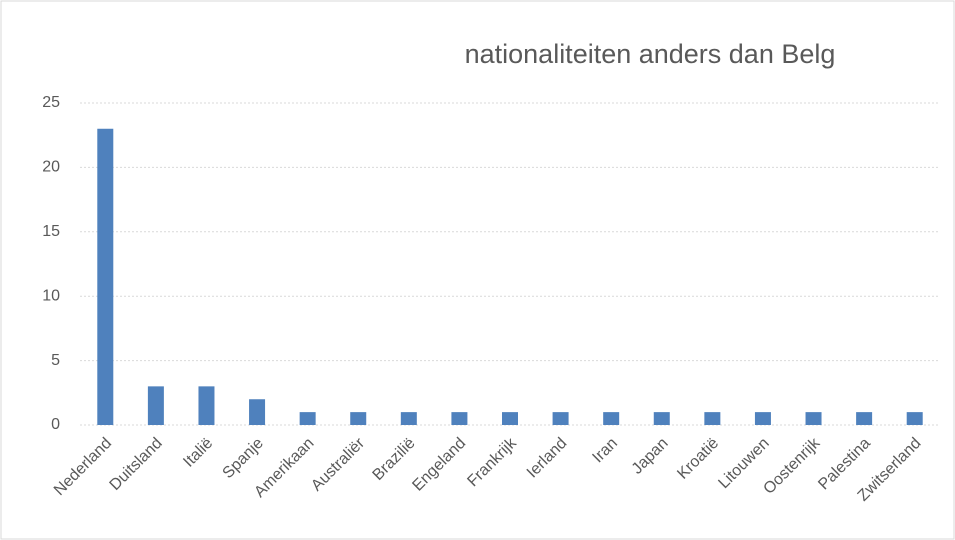 This screenshot has width=955, height=540. What do you see at coordinates (55, 360) in the screenshot?
I see `y-tick-label: 5` at bounding box center [55, 360].